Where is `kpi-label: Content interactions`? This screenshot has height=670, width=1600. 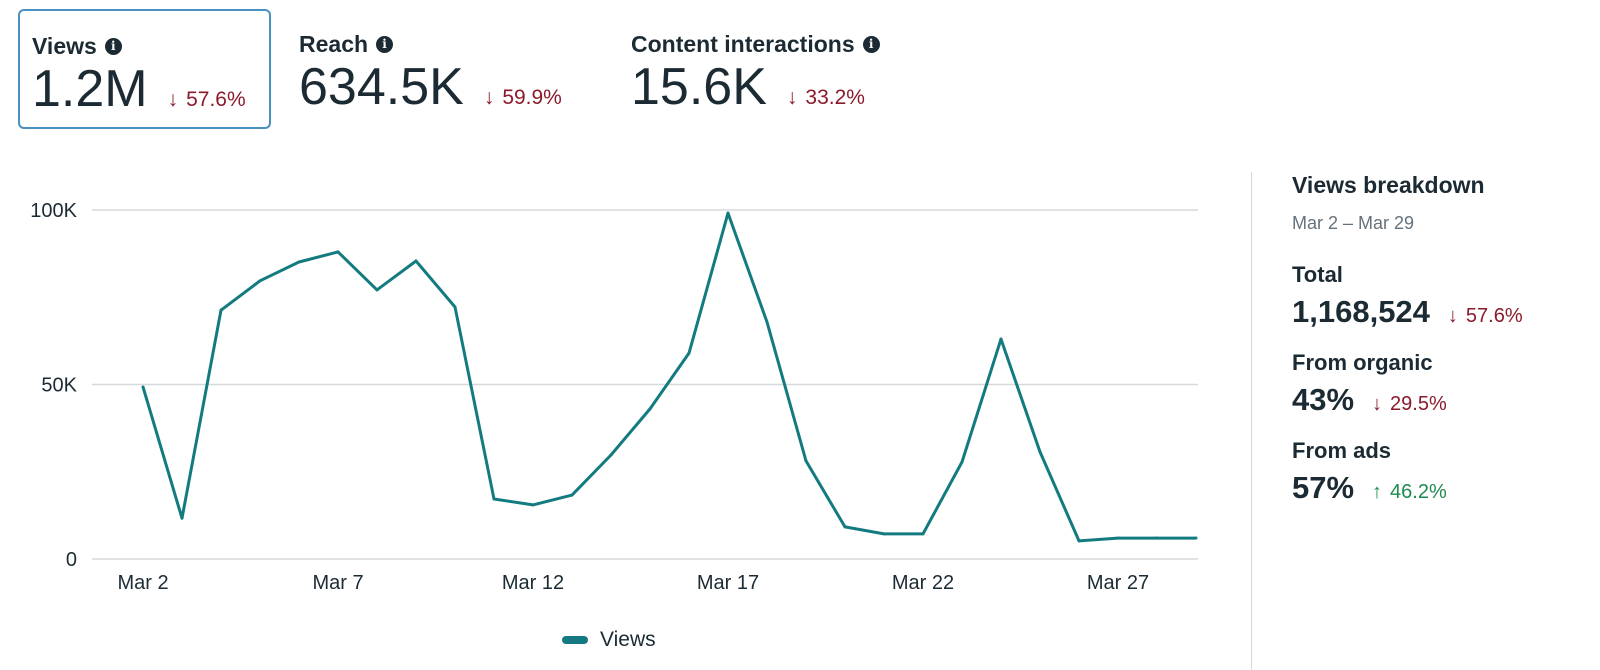 kpi-label: Content interactions is located at coordinates (743, 44).